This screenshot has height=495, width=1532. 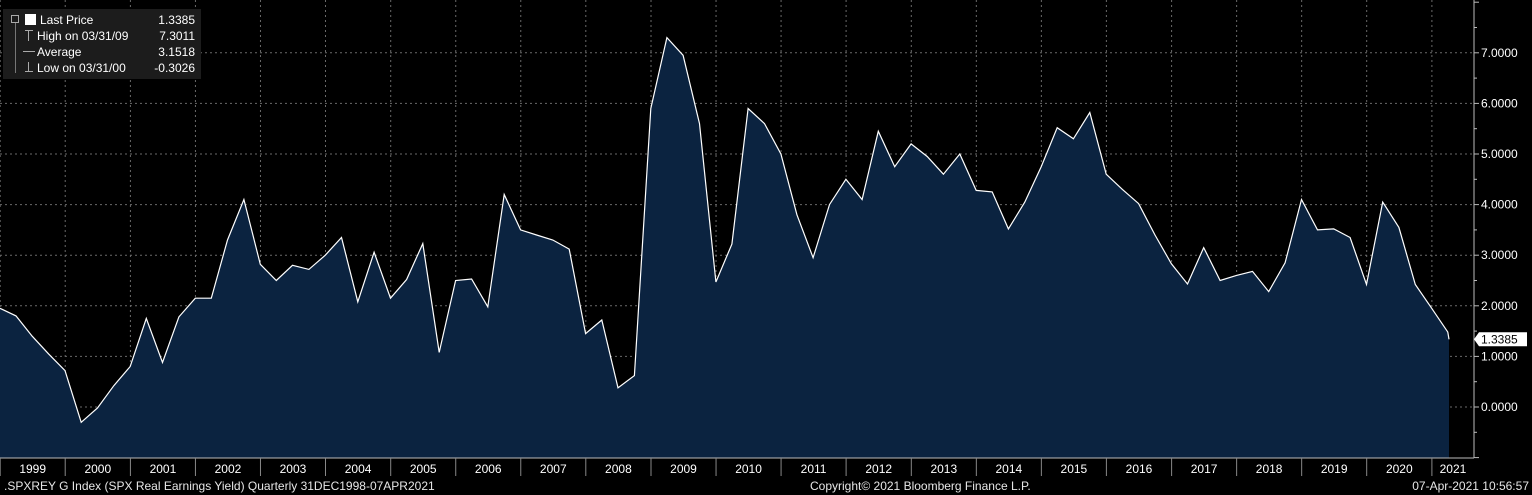 I want to click on last-value-text: 1.3385, so click(x=1499, y=339).